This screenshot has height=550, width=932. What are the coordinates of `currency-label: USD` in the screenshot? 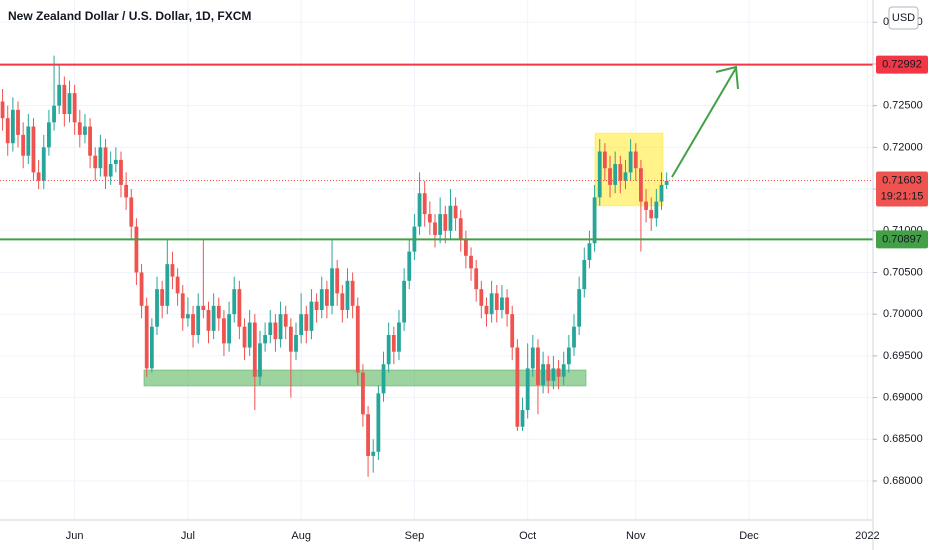 It's located at (903, 18).